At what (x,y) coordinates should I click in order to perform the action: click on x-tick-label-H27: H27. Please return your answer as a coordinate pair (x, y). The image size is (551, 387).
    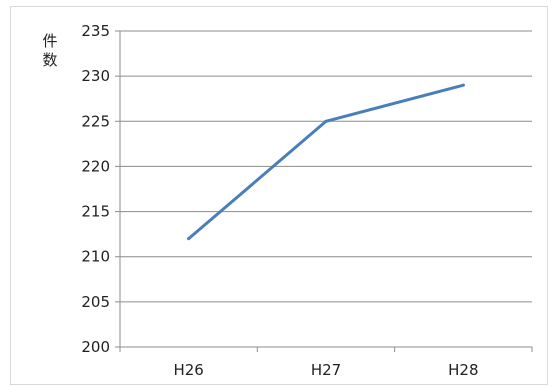
    Looking at the image, I should click on (326, 370).